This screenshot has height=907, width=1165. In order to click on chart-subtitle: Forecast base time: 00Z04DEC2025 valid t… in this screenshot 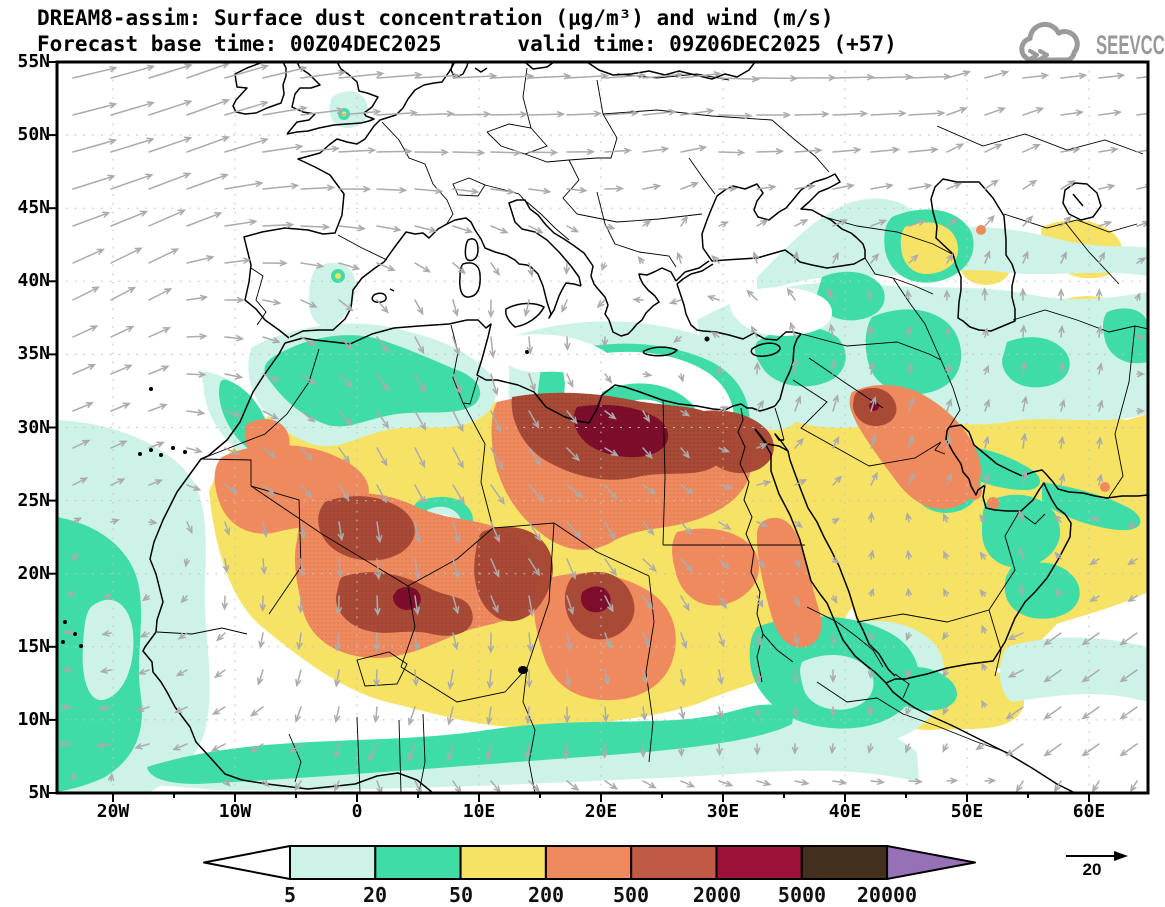, I will do `click(467, 44)`.